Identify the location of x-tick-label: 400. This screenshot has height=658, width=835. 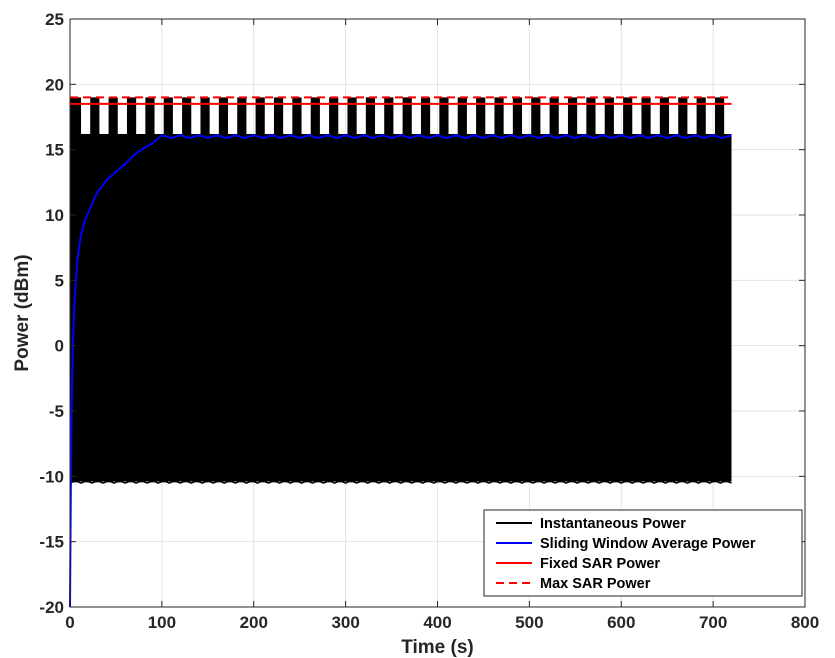
(437, 622).